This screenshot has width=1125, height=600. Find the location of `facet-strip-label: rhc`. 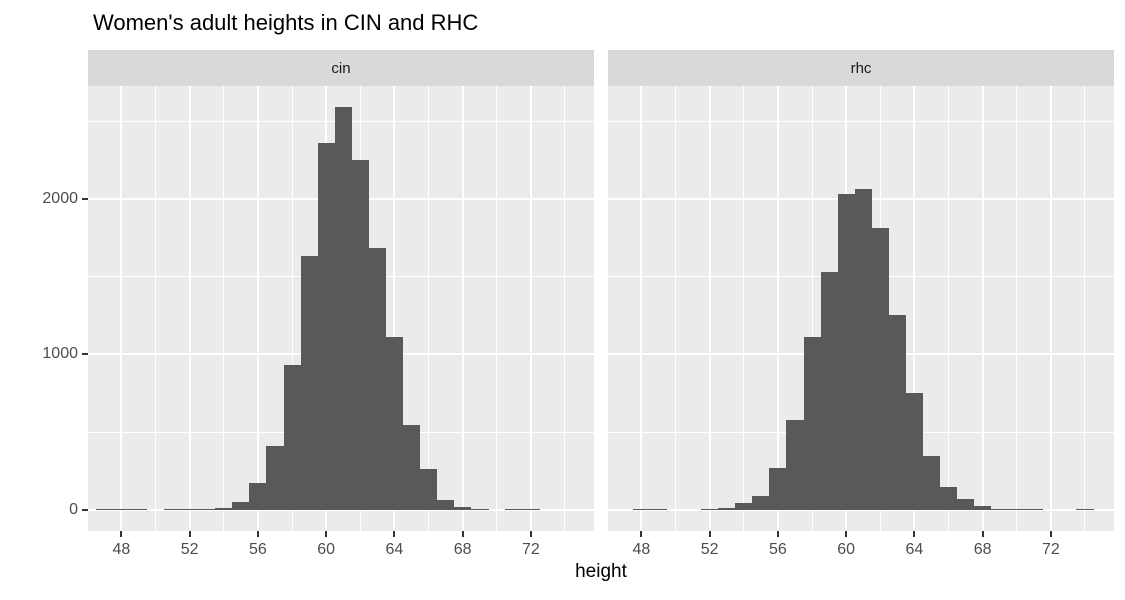

facet-strip-label: rhc is located at coordinates (861, 68).